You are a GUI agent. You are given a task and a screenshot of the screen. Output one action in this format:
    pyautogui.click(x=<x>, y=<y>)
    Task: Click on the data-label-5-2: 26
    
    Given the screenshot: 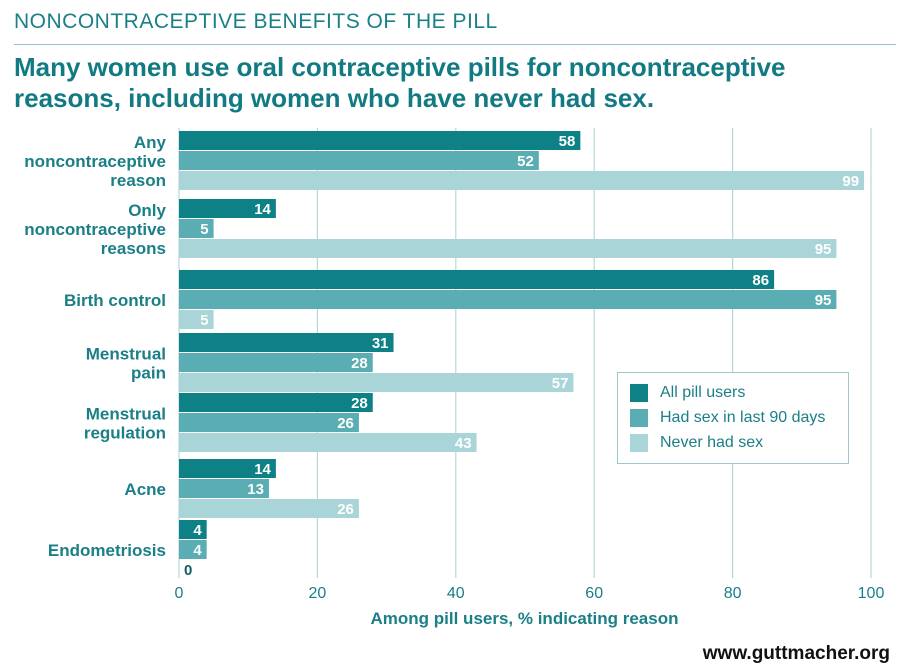 What is the action you would take?
    pyautogui.click(x=345, y=509)
    